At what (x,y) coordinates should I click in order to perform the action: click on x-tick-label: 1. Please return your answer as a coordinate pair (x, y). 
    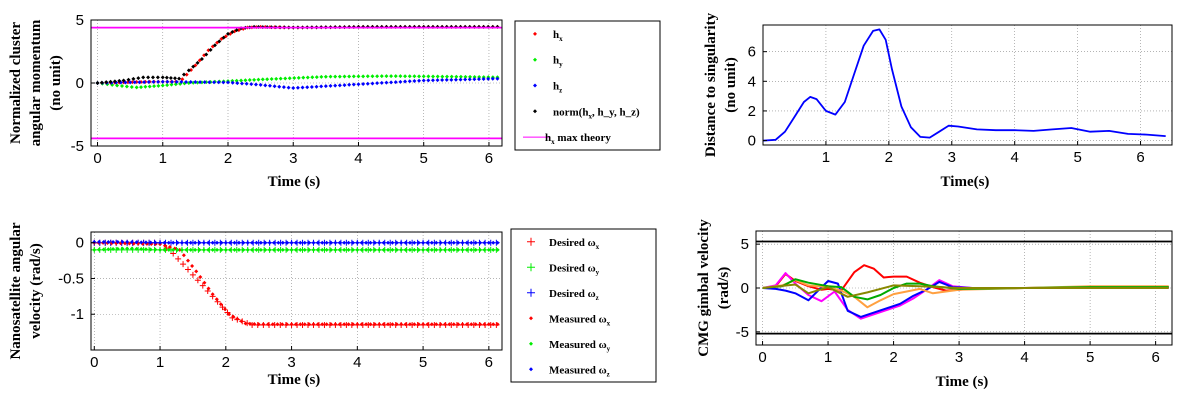
    Looking at the image, I should click on (160, 362).